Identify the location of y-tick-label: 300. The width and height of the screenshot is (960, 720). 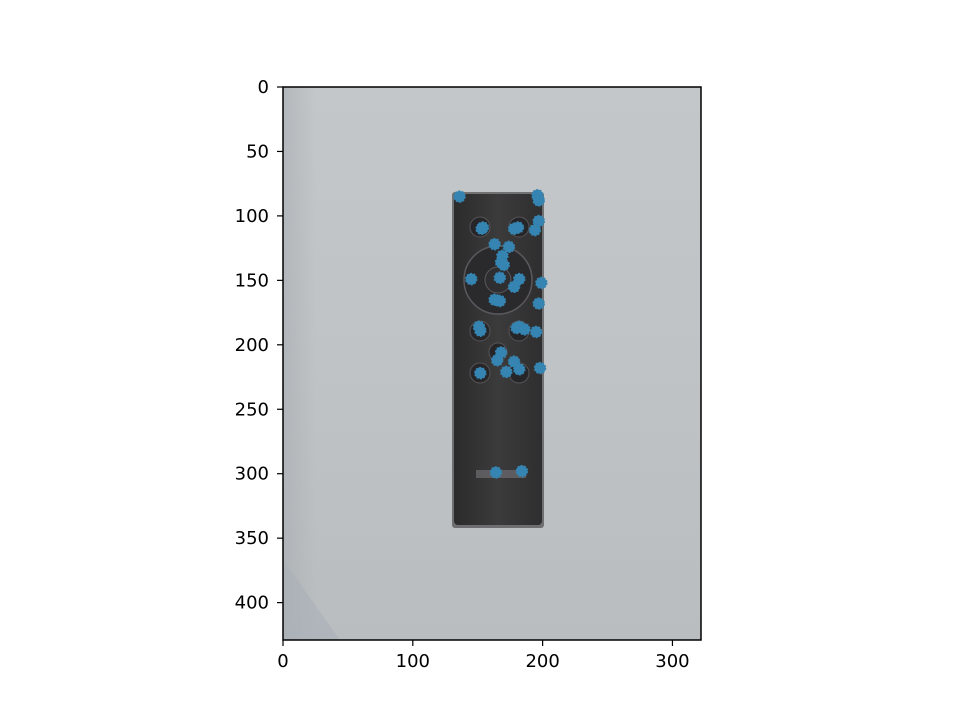
(252, 474).